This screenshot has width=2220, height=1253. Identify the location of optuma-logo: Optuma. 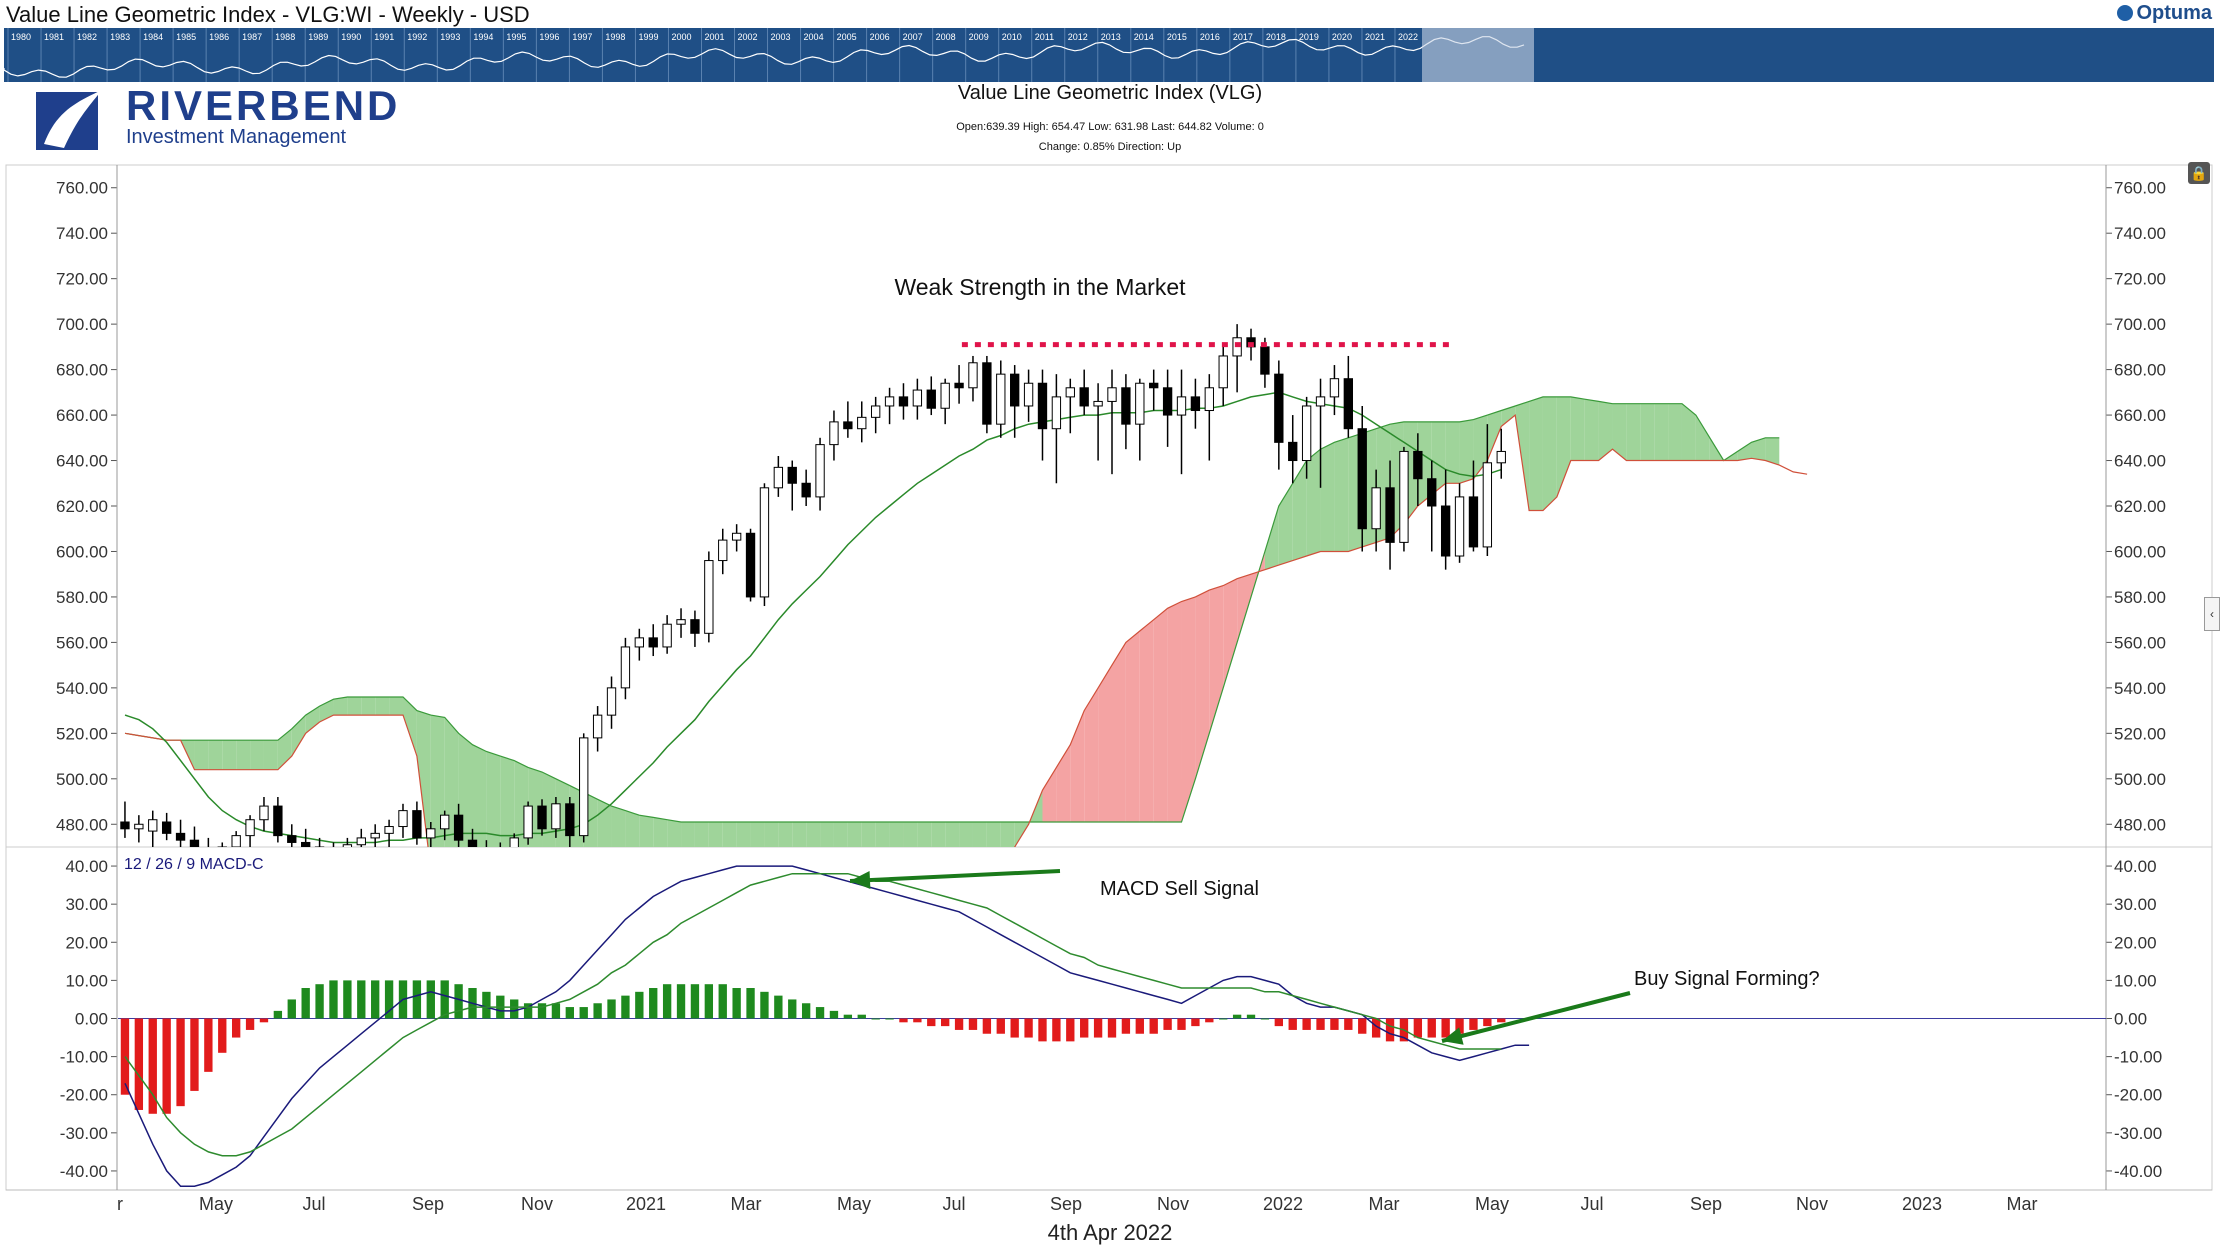
(2164, 13).